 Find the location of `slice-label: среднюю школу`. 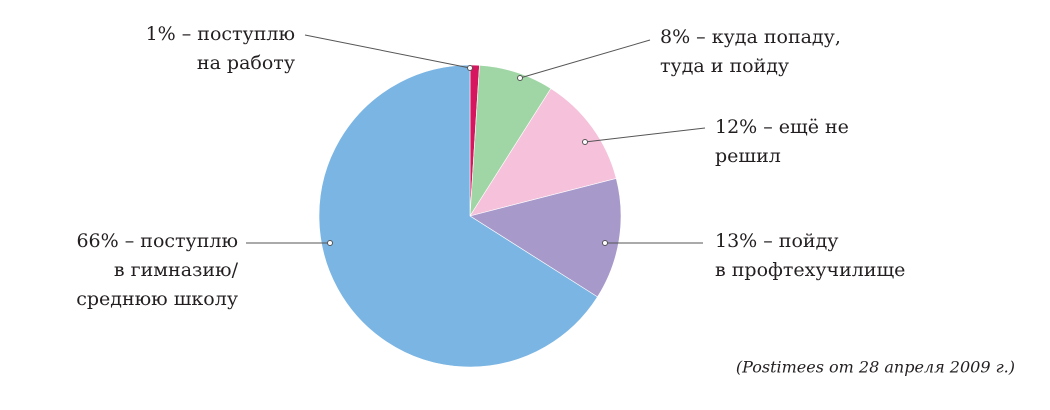

slice-label: среднюю школу is located at coordinates (157, 299).